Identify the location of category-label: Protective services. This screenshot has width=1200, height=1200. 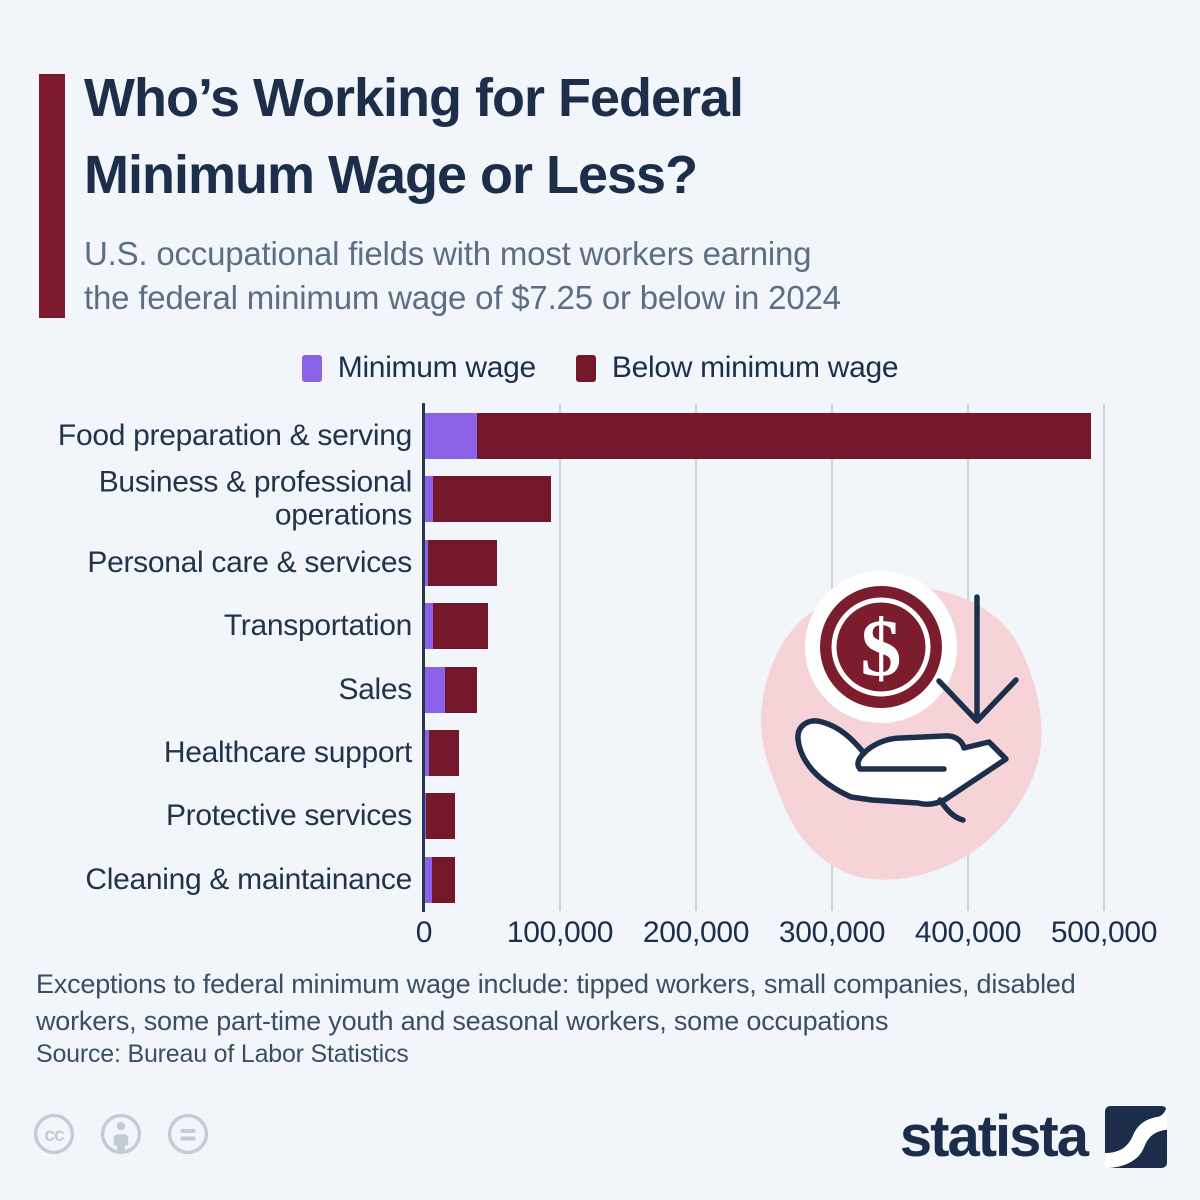
(288, 816).